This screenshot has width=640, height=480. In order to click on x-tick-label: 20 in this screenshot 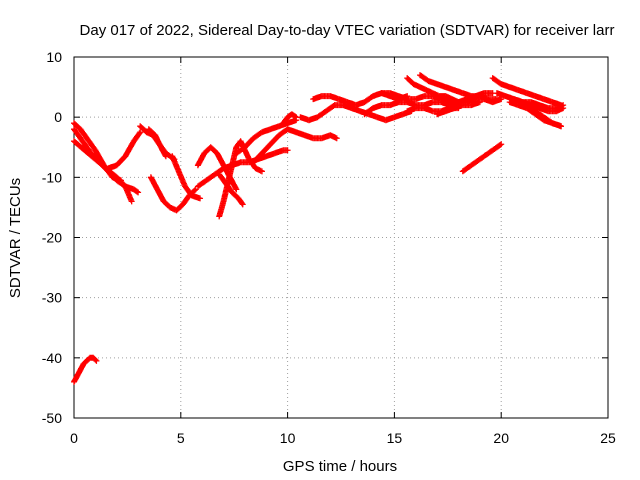, I will do `click(501, 438)`.